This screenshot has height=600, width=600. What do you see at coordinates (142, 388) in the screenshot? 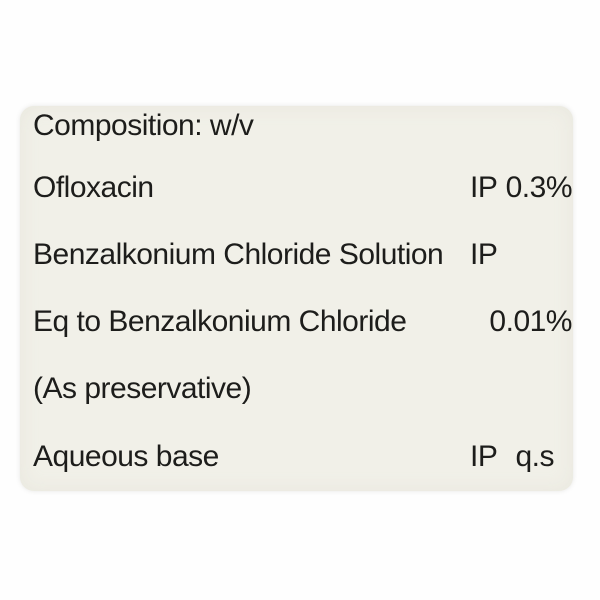
I see `preservative-note: (As preservative)` at bounding box center [142, 388].